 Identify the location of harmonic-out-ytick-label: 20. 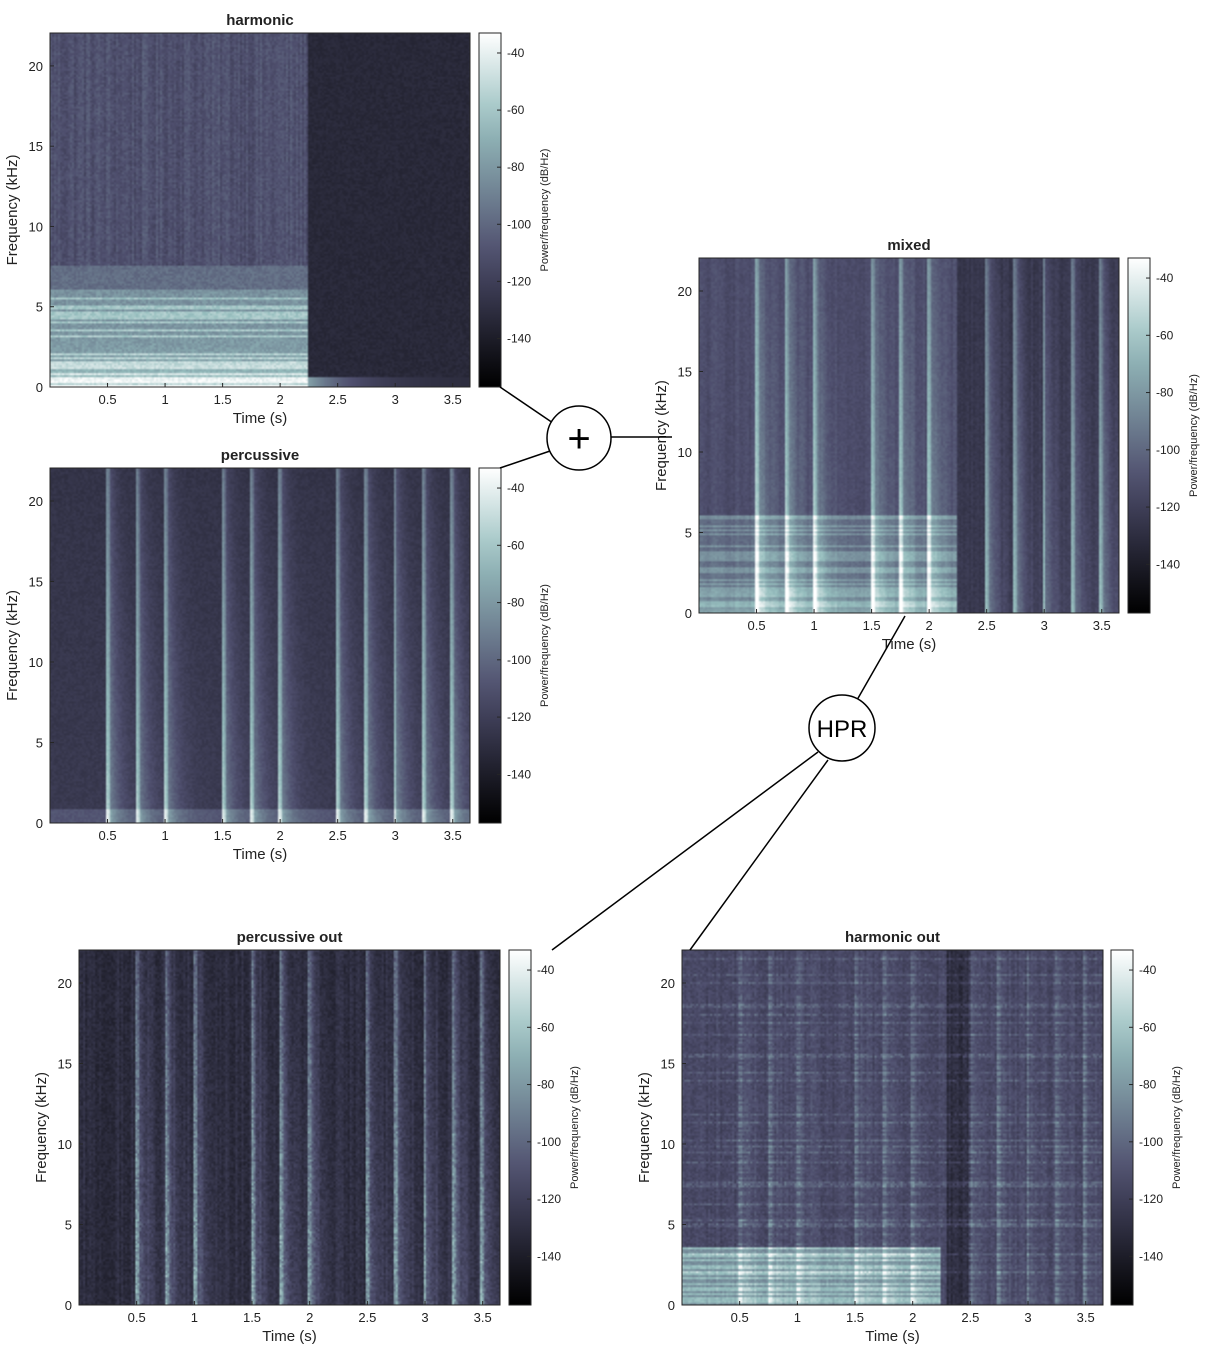
(668, 983).